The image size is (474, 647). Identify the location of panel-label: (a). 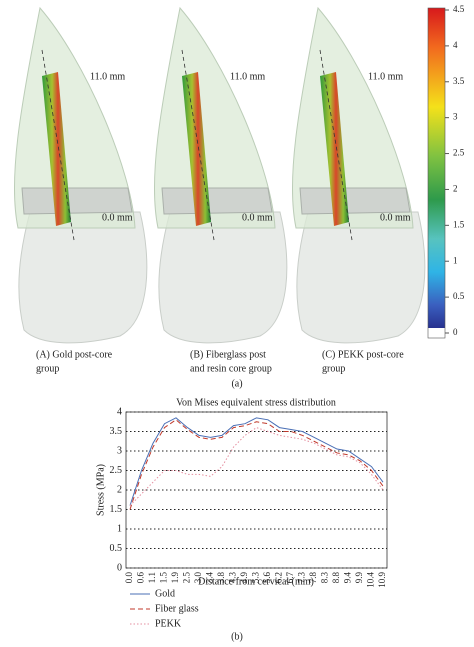
(236, 383).